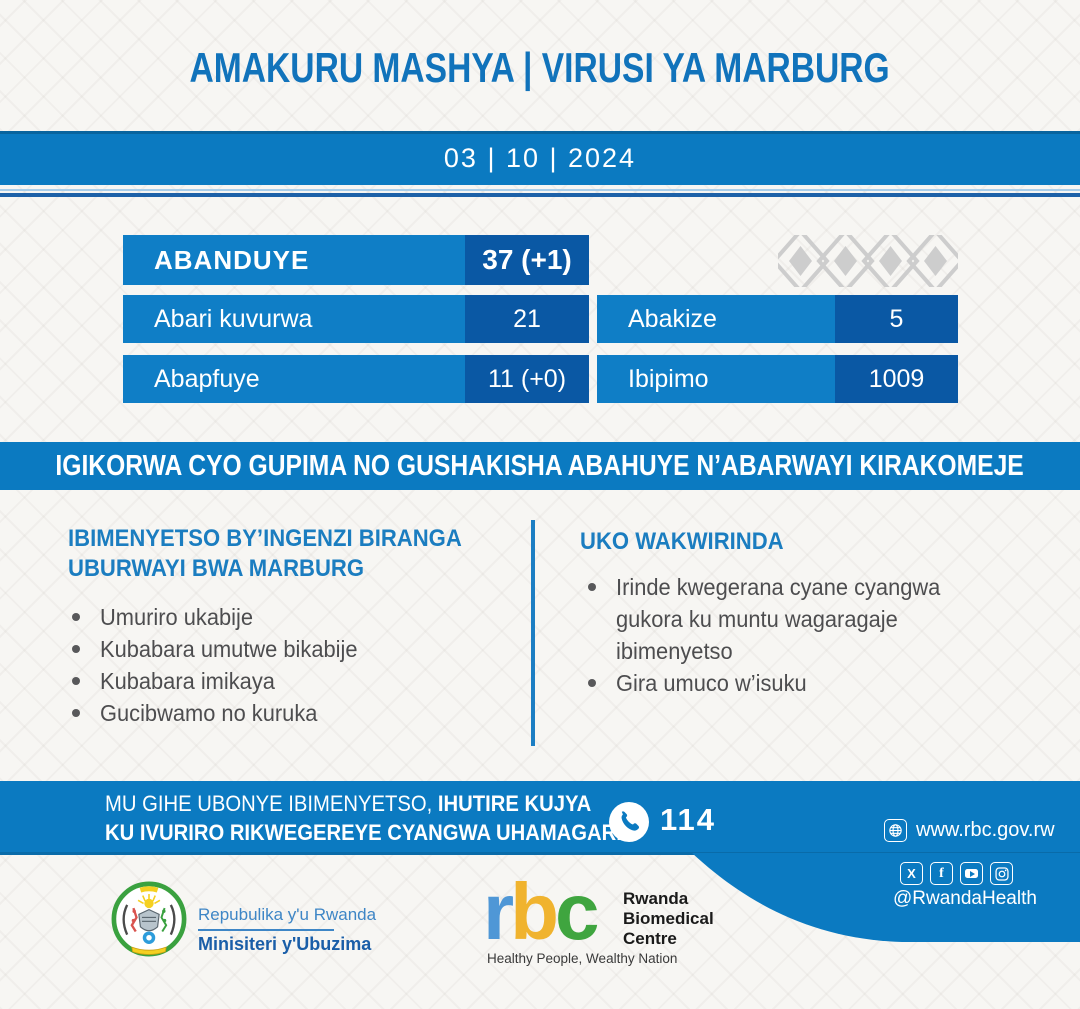 The width and height of the screenshot is (1080, 1009). I want to click on stat-row-abapfuye: Abapfuye 11 (+0), so click(356, 379).